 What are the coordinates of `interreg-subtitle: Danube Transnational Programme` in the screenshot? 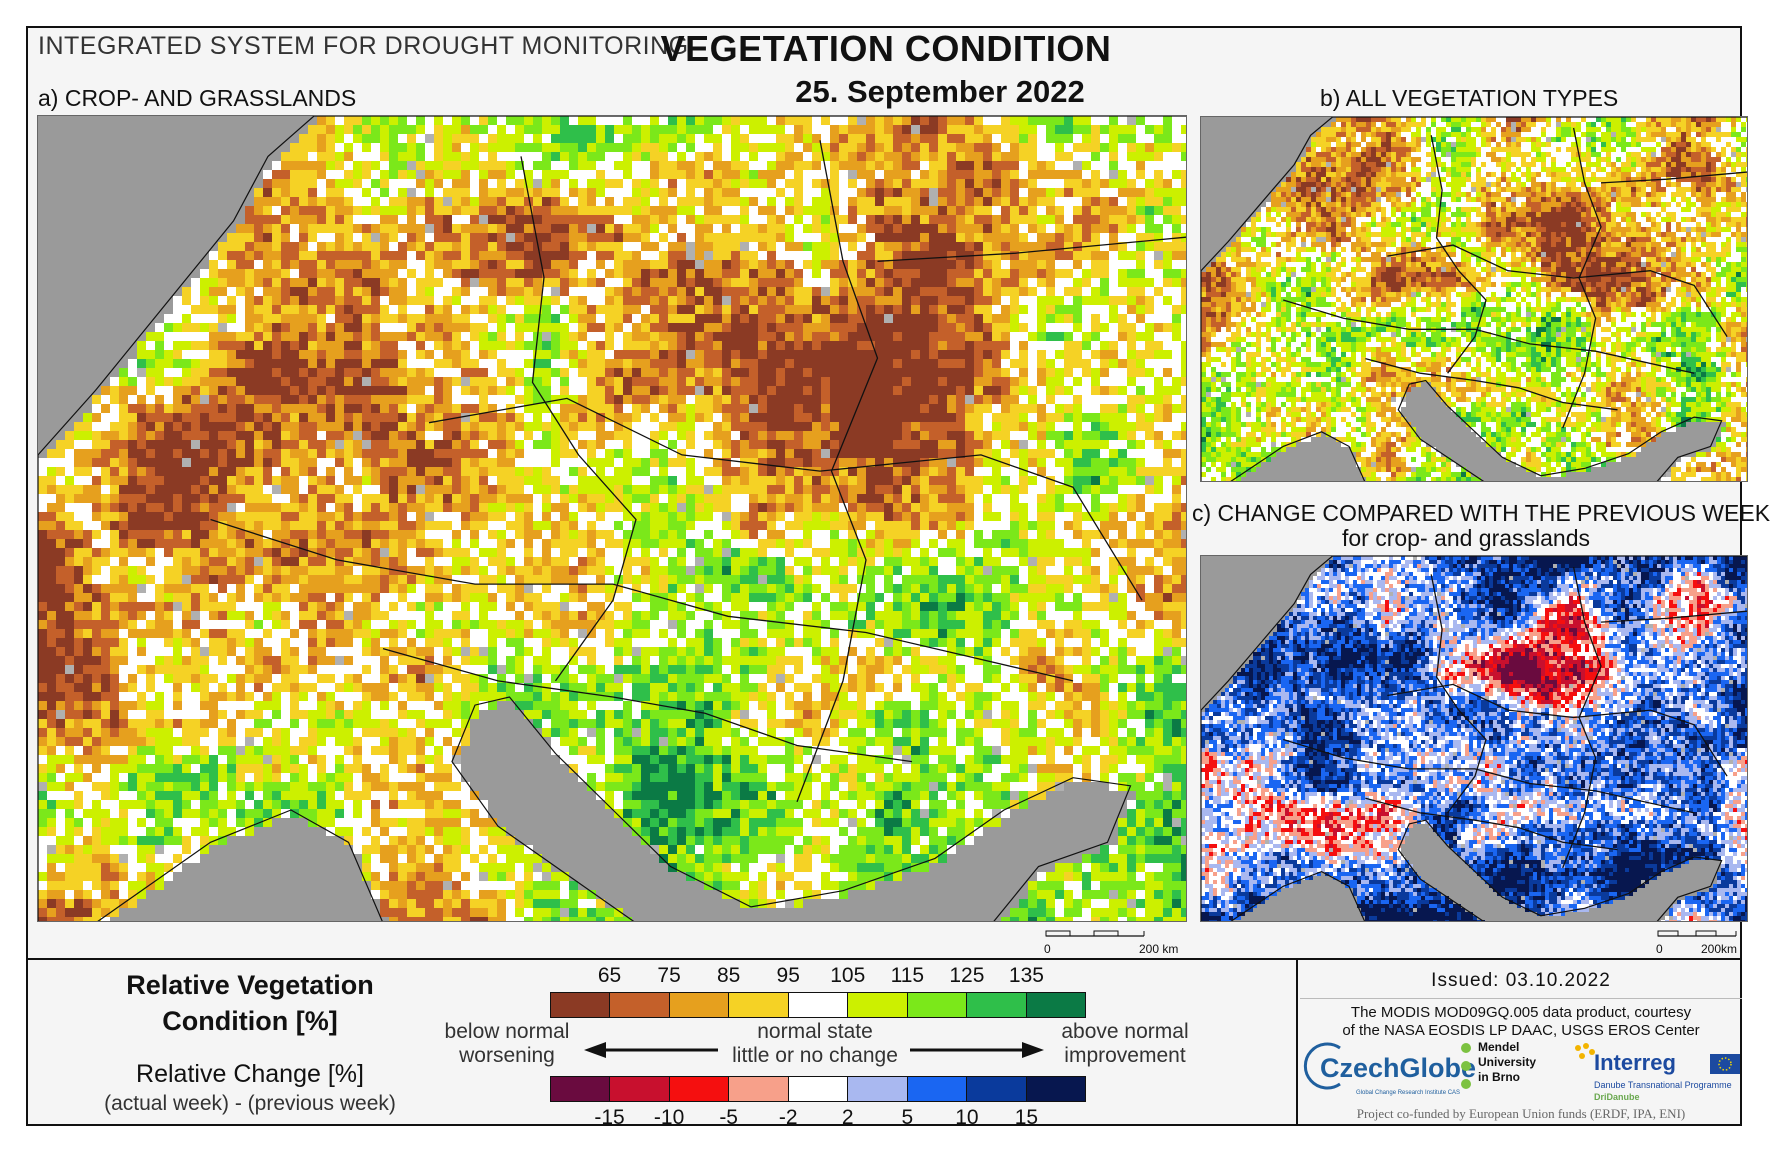 It's located at (1663, 1085).